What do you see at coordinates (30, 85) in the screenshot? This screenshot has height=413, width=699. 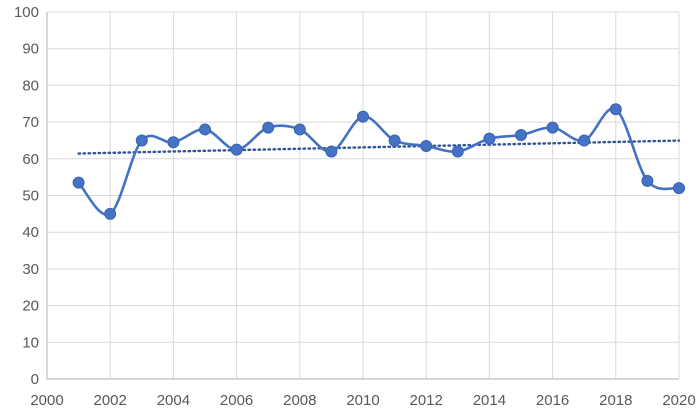 I see `y-tick-label: 80` at bounding box center [30, 85].